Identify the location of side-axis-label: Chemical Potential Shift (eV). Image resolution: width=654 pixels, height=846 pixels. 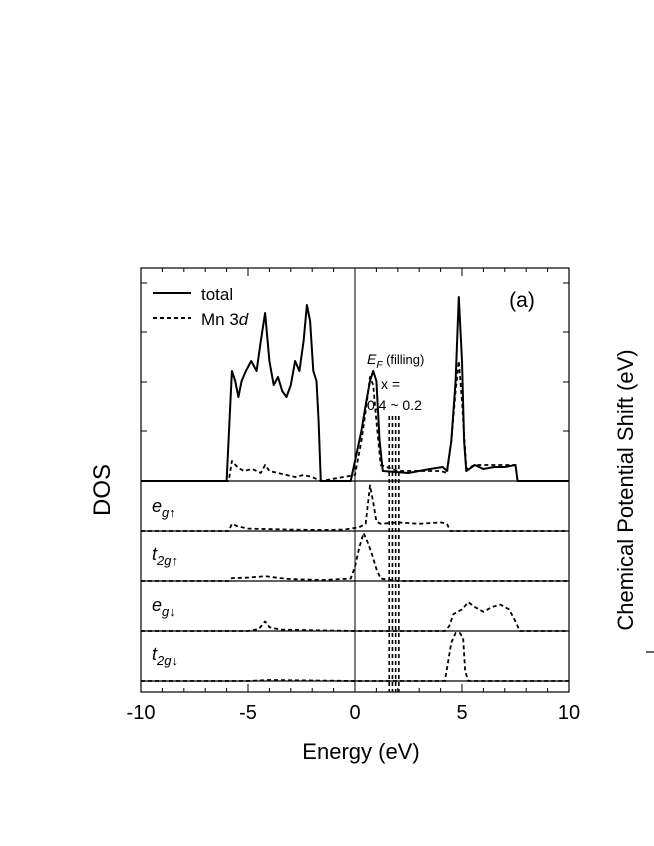
(625, 489).